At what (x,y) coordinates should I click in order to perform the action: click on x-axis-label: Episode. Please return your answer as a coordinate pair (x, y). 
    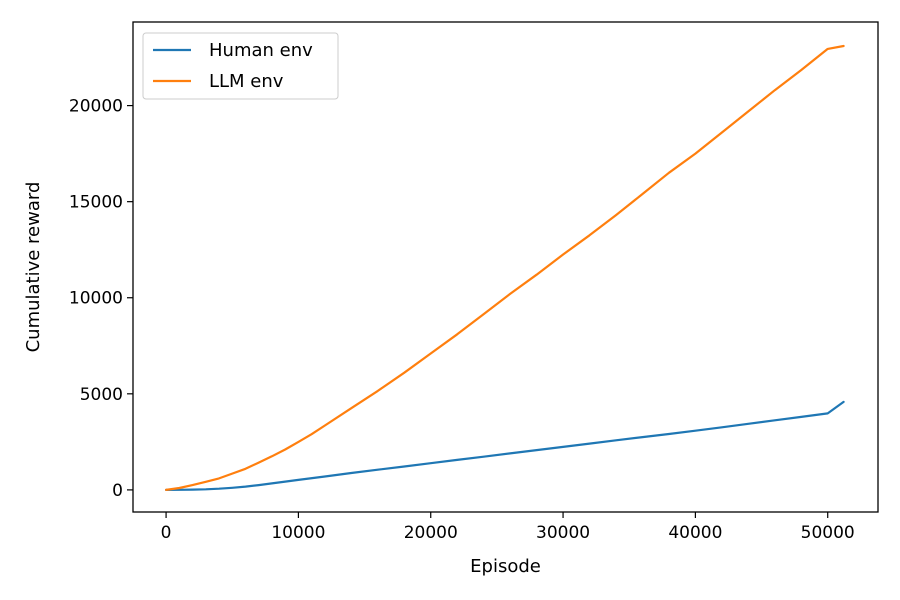
    Looking at the image, I should click on (505, 566).